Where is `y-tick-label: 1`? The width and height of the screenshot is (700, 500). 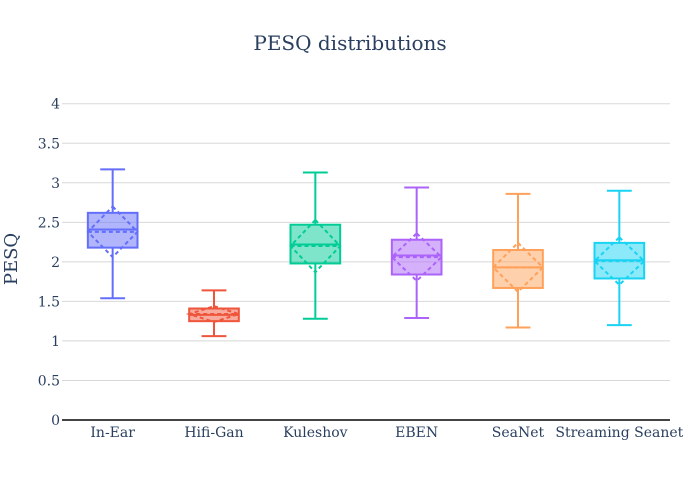
y-tick-label: 1 is located at coordinates (55, 342).